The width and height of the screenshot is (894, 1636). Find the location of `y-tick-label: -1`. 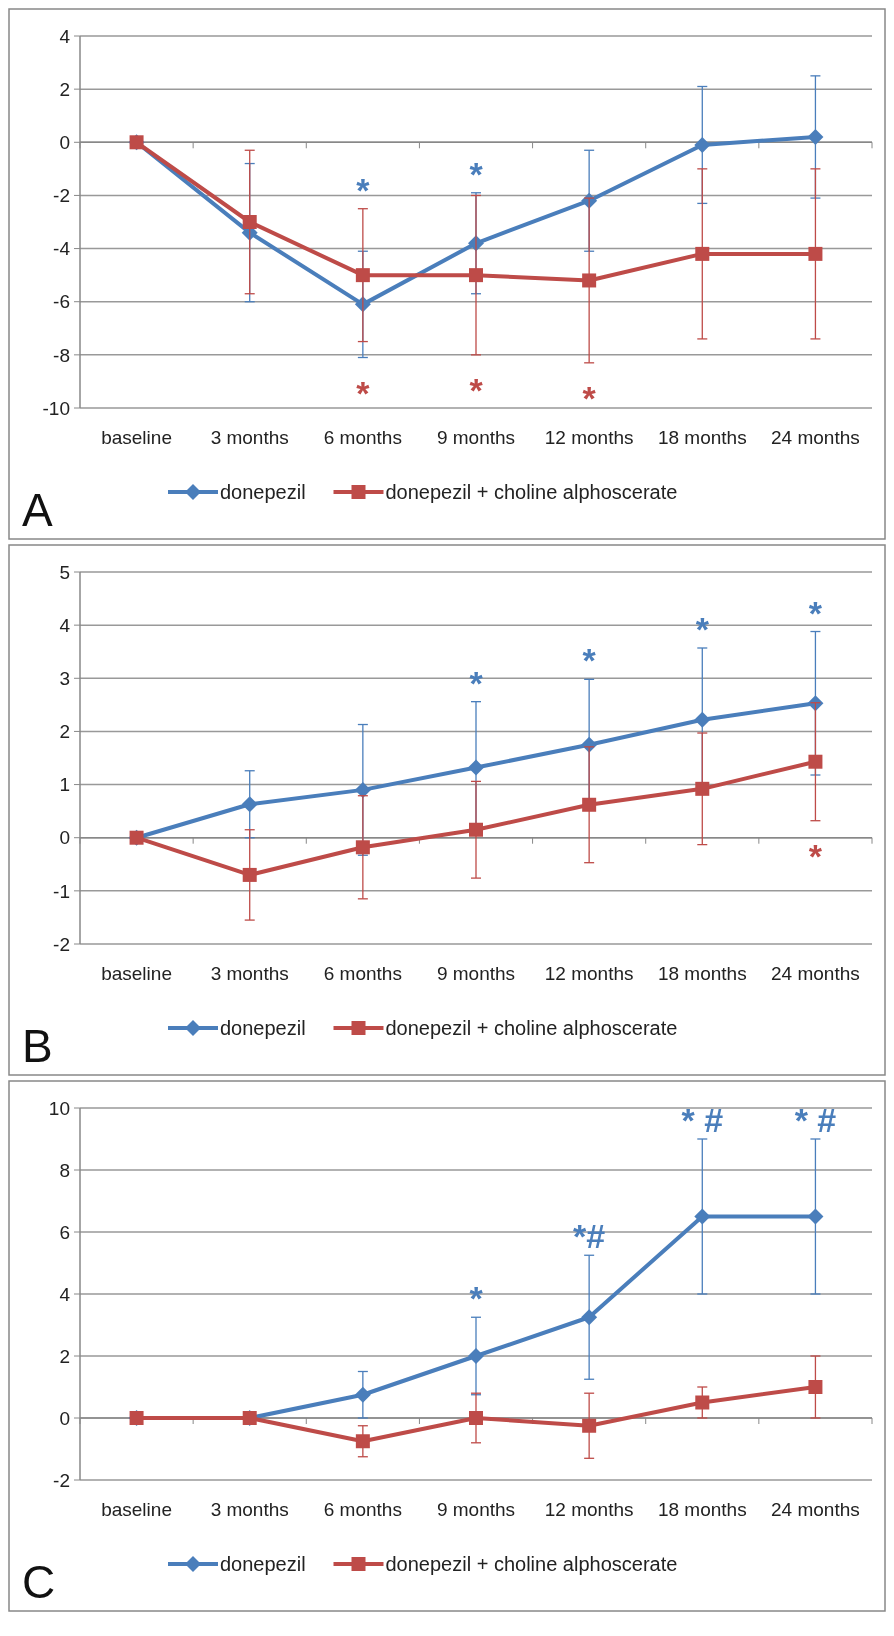

y-tick-label: -1 is located at coordinates (61, 891).